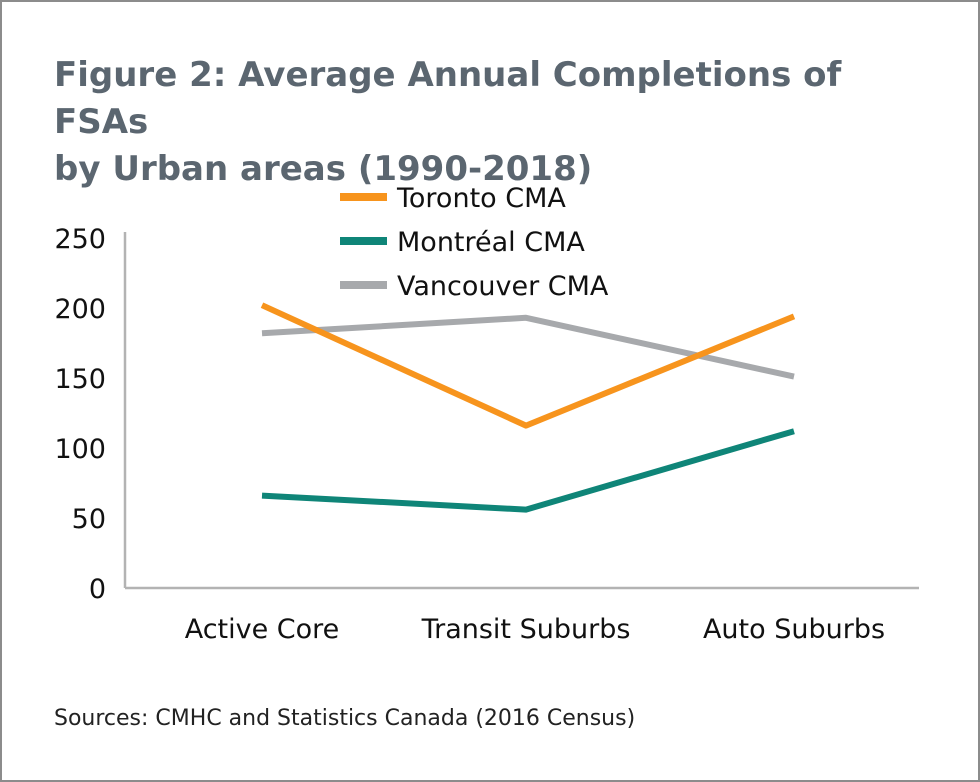  What do you see at coordinates (491, 242) in the screenshot?
I see `legend-label-montreal: Montréal CMA` at bounding box center [491, 242].